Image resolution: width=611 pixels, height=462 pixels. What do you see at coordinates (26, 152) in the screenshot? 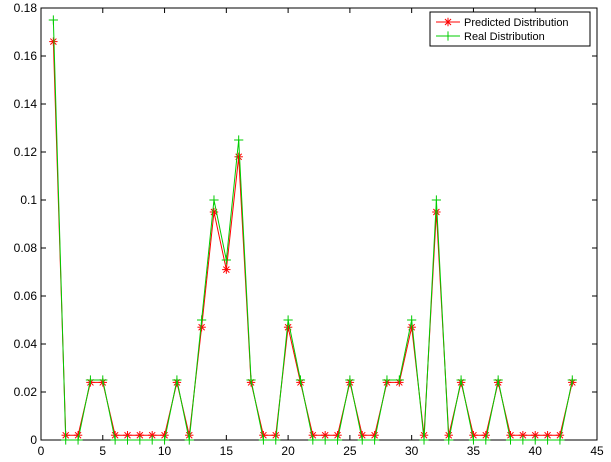
I see `y-tick-label: 0.12` at bounding box center [26, 152].